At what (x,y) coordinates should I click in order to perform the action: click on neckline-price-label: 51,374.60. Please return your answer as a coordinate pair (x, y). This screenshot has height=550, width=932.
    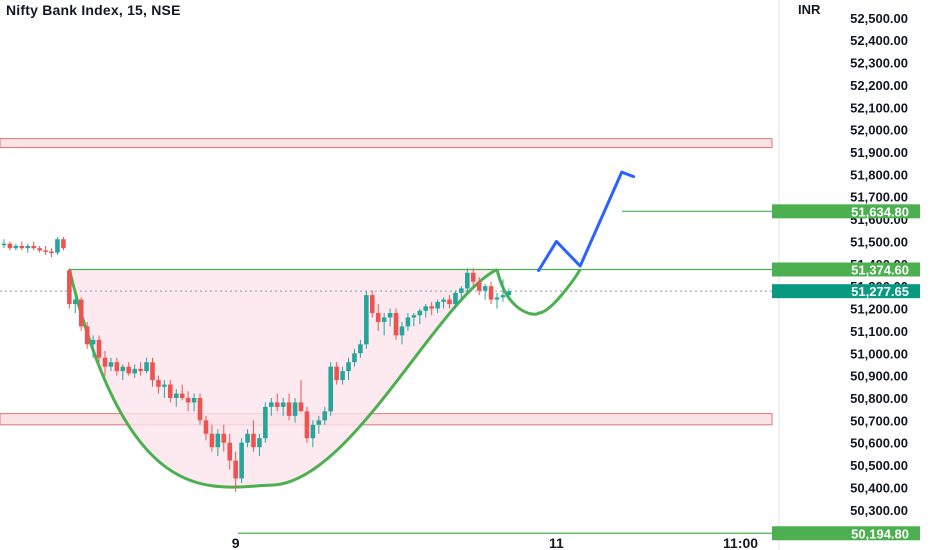
    Looking at the image, I should click on (846, 270).